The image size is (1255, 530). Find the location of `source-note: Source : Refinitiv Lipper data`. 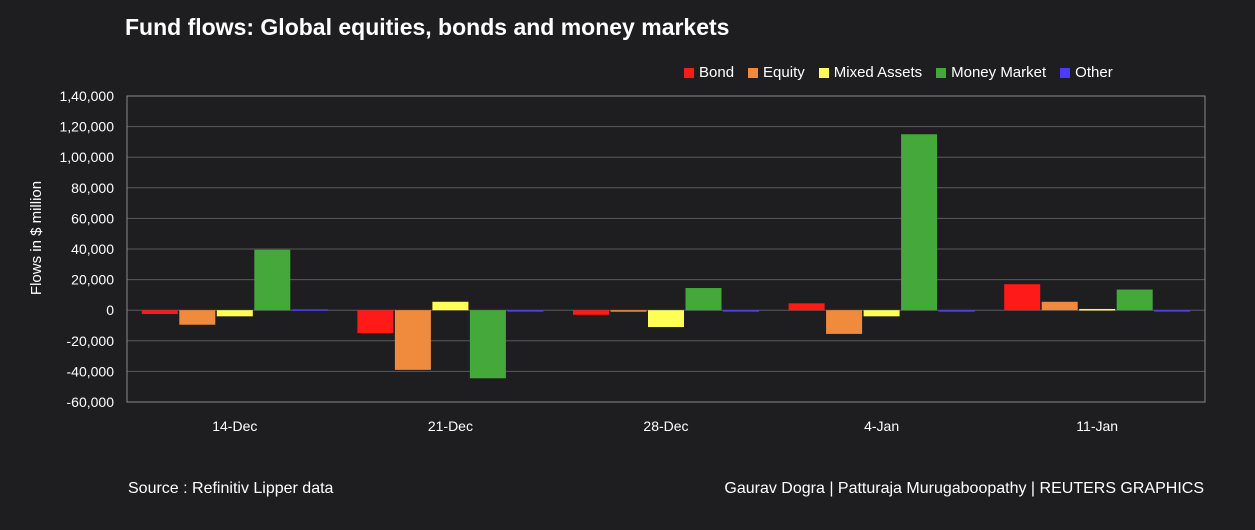

source-note: Source : Refinitiv Lipper data is located at coordinates (231, 488).